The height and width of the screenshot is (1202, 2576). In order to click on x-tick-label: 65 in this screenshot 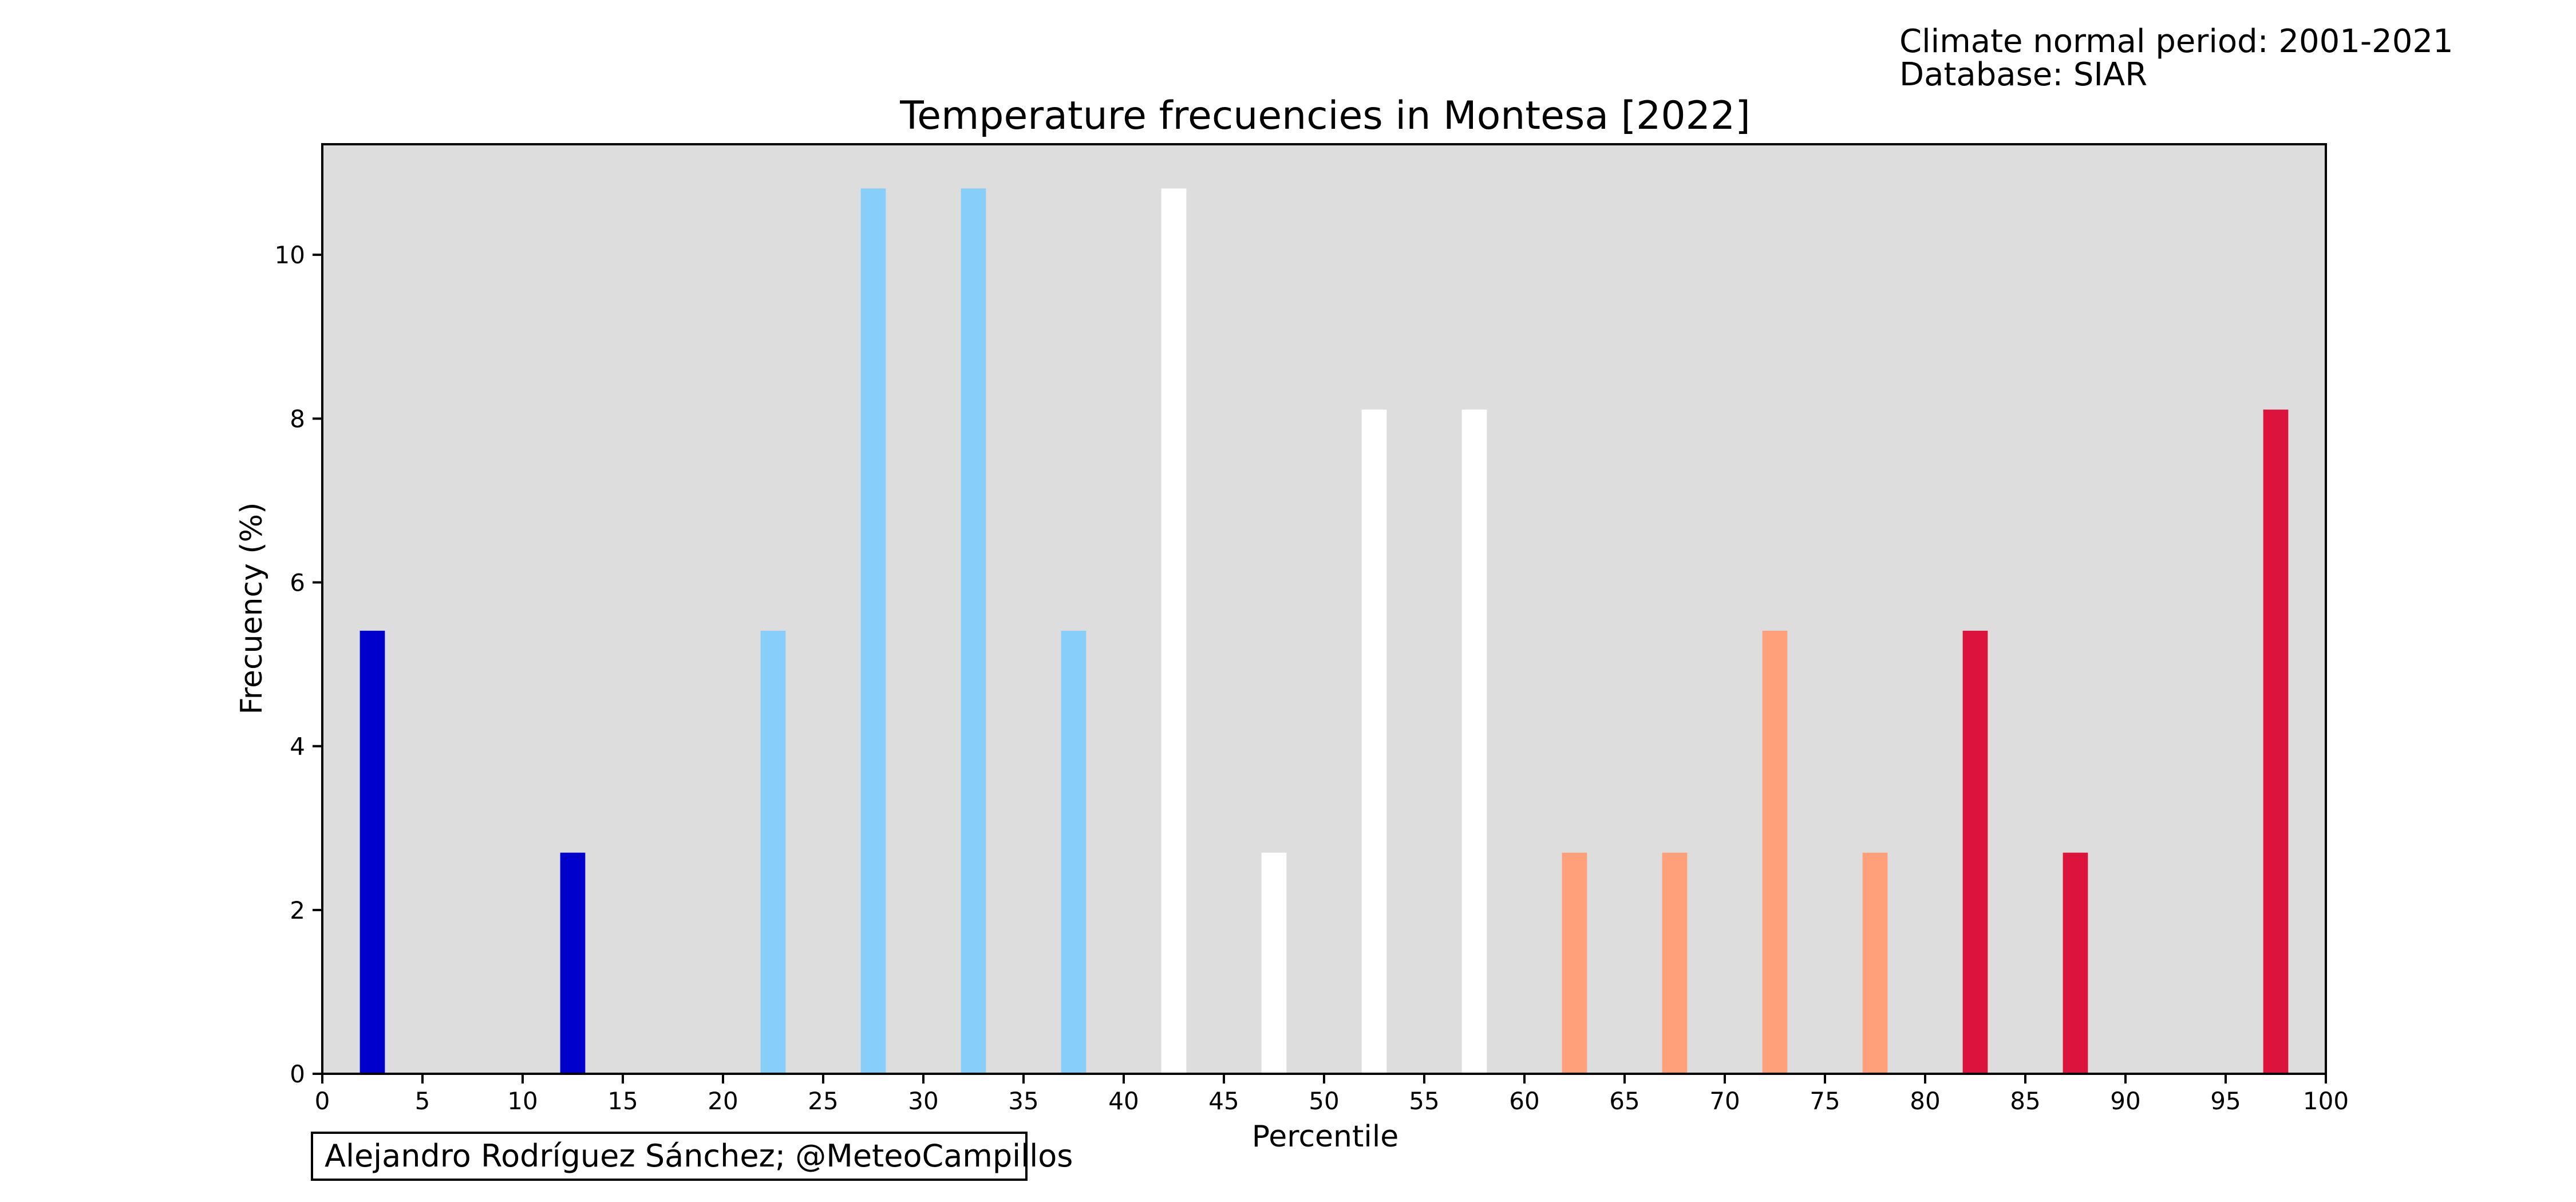, I will do `click(1624, 1101)`.